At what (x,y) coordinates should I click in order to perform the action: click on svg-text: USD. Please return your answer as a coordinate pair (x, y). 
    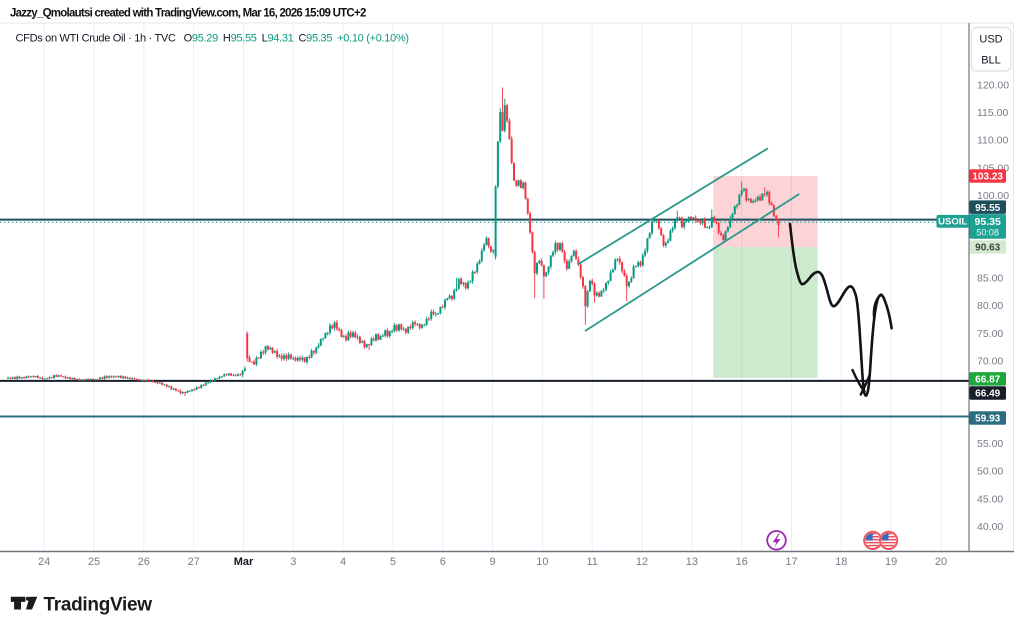
    Looking at the image, I should click on (990, 40).